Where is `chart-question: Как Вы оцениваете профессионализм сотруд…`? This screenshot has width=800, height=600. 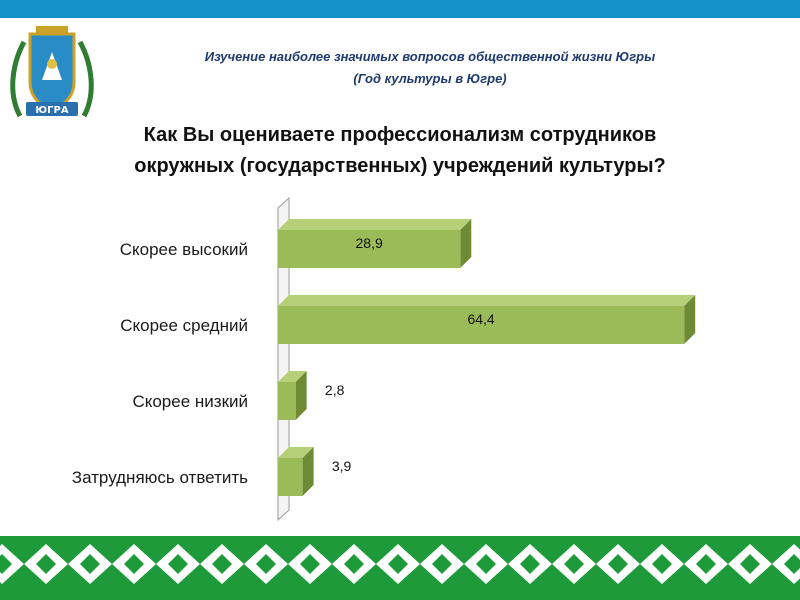 chart-question: Как Вы оцениваете профессионализм сотруд… is located at coordinates (400, 151).